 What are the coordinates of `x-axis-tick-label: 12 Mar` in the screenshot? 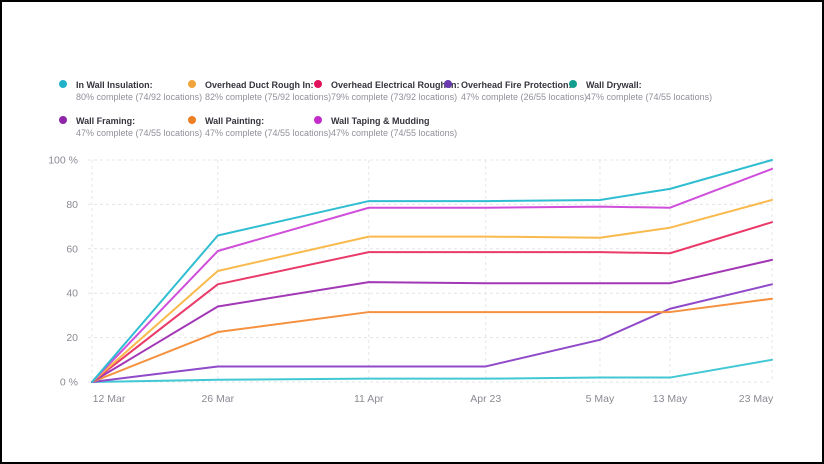 It's located at (109, 399).